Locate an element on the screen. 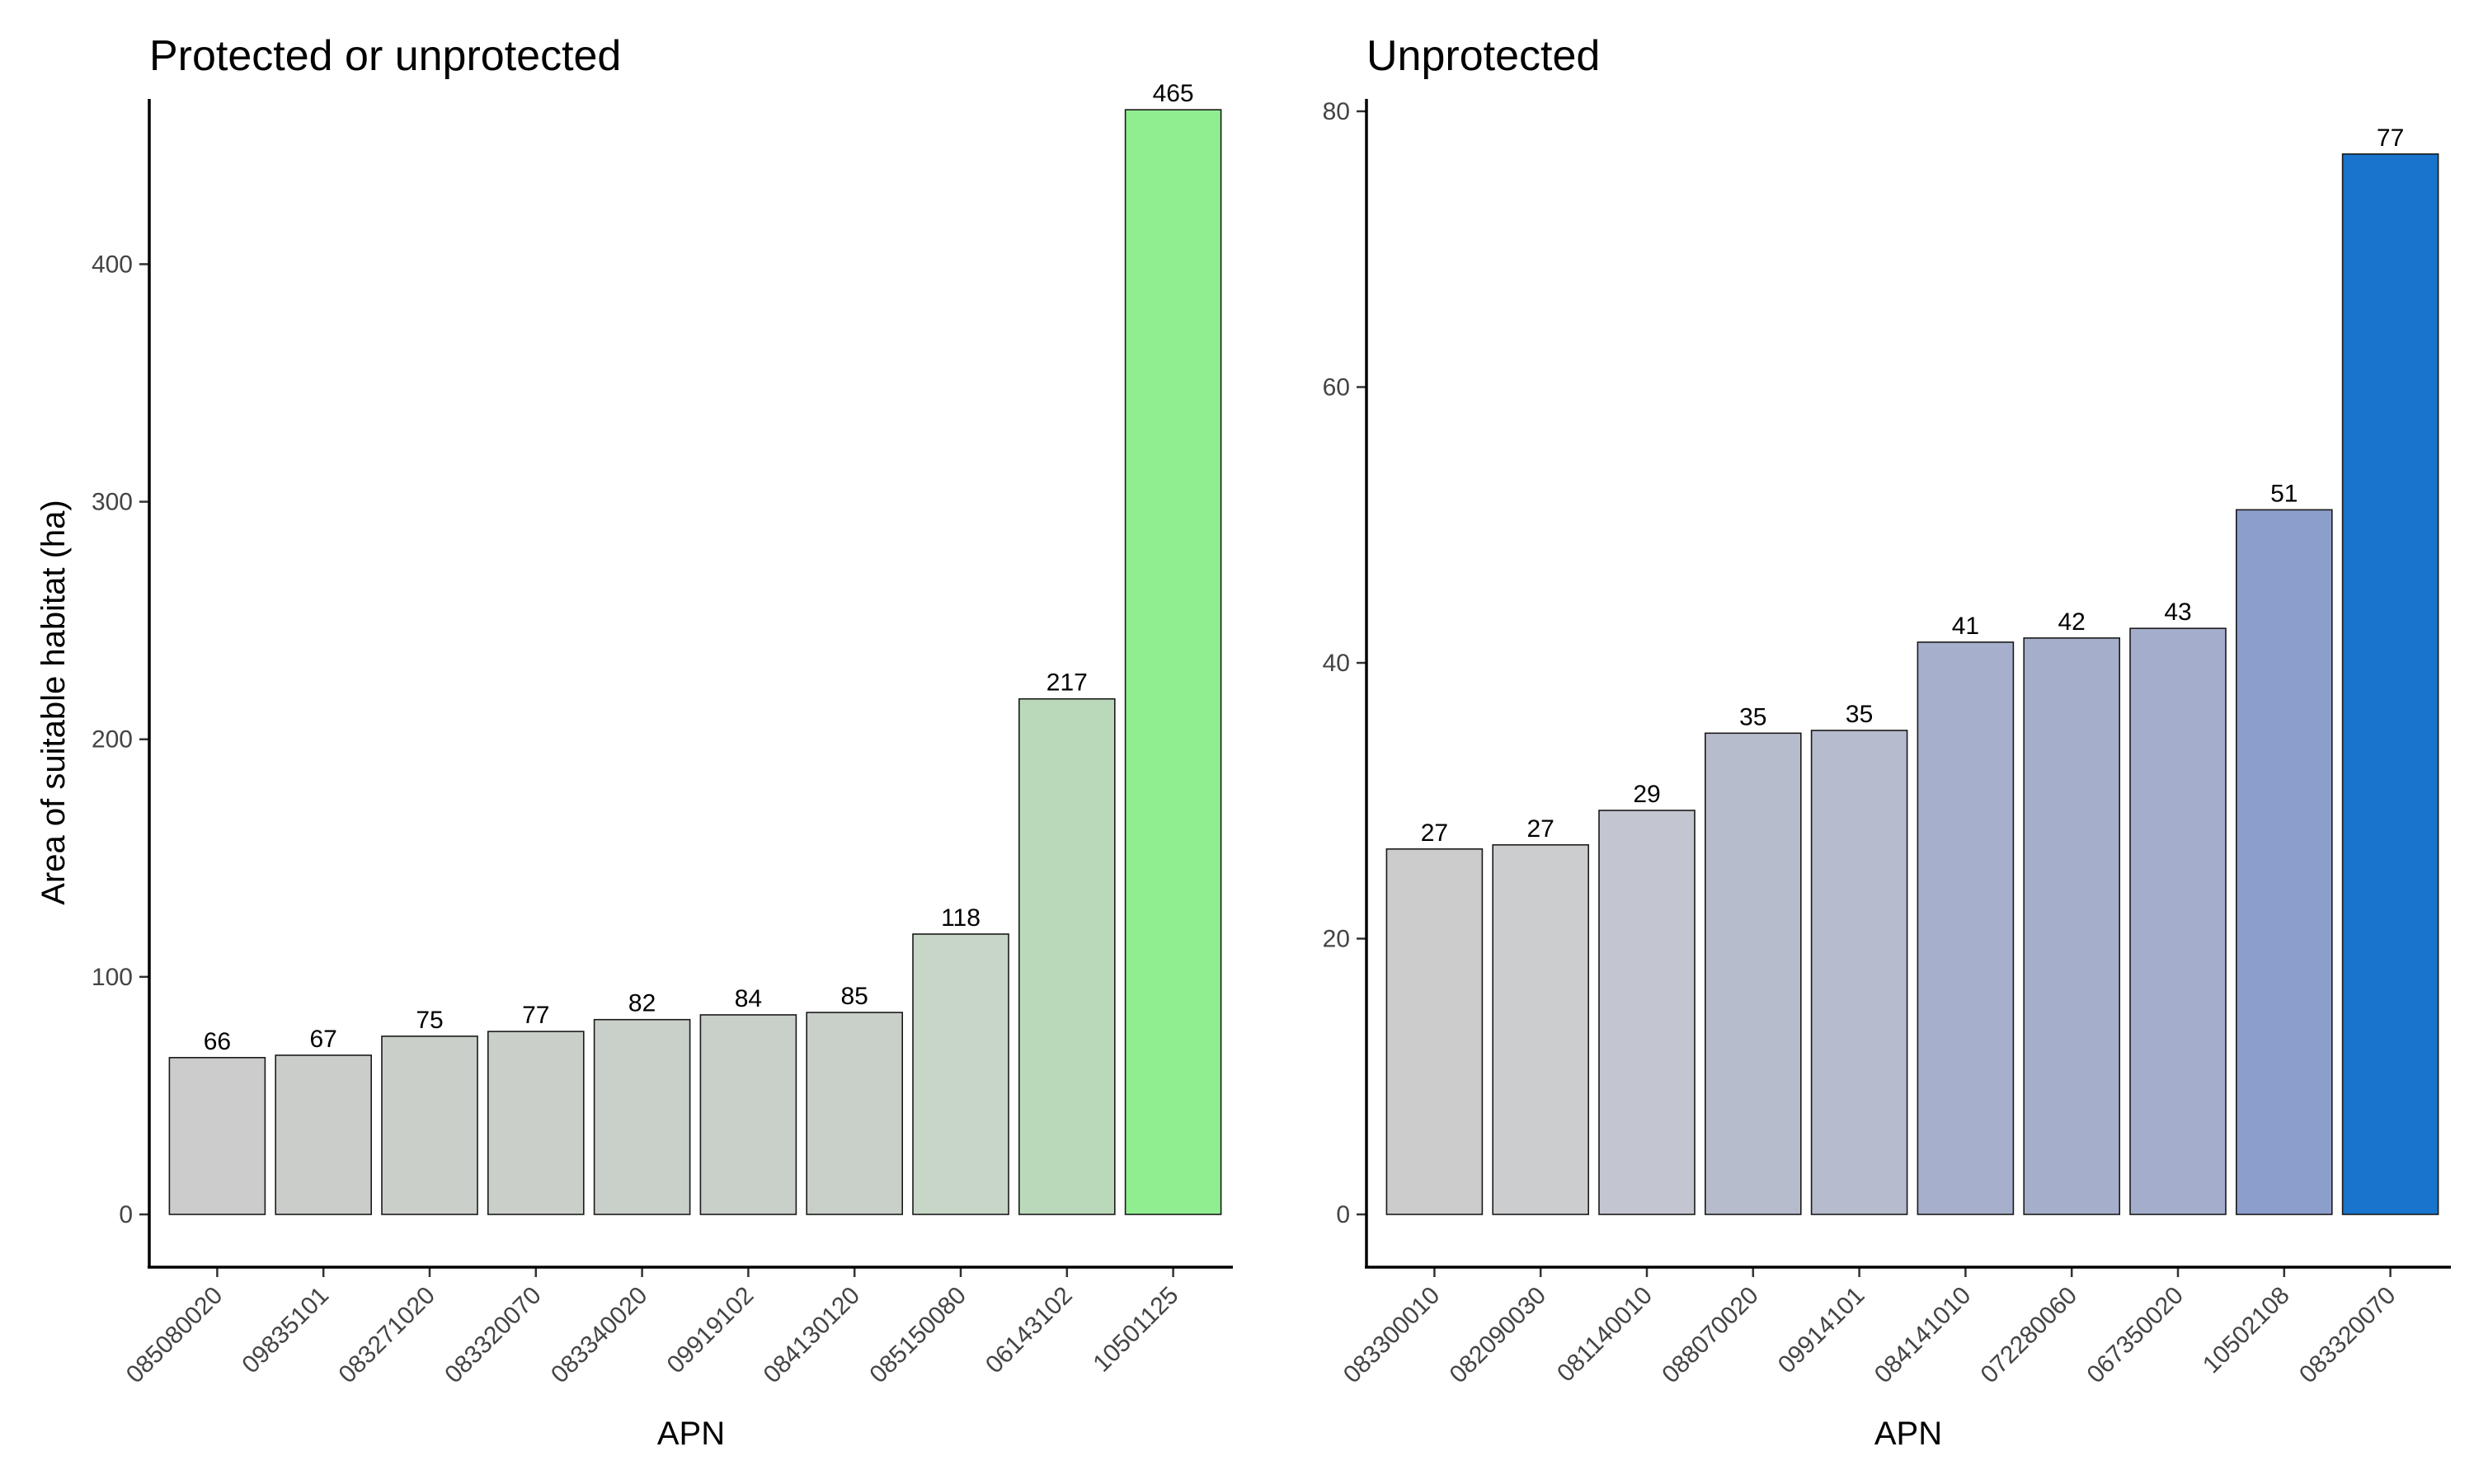  y-tick-label: 100 is located at coordinates (112, 978).